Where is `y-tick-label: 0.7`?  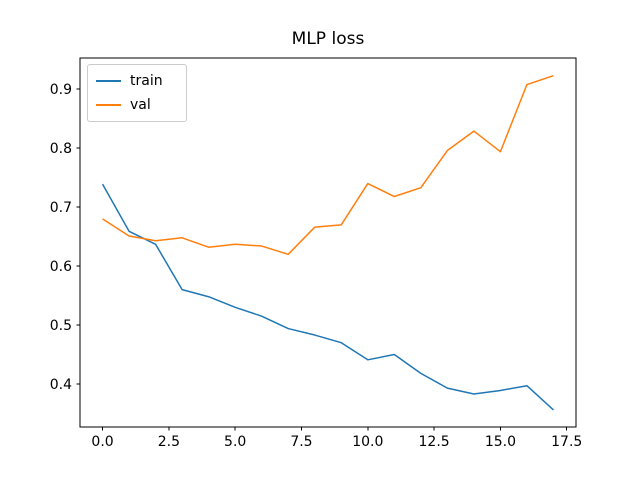
y-tick-label: 0.7 is located at coordinates (61, 208).